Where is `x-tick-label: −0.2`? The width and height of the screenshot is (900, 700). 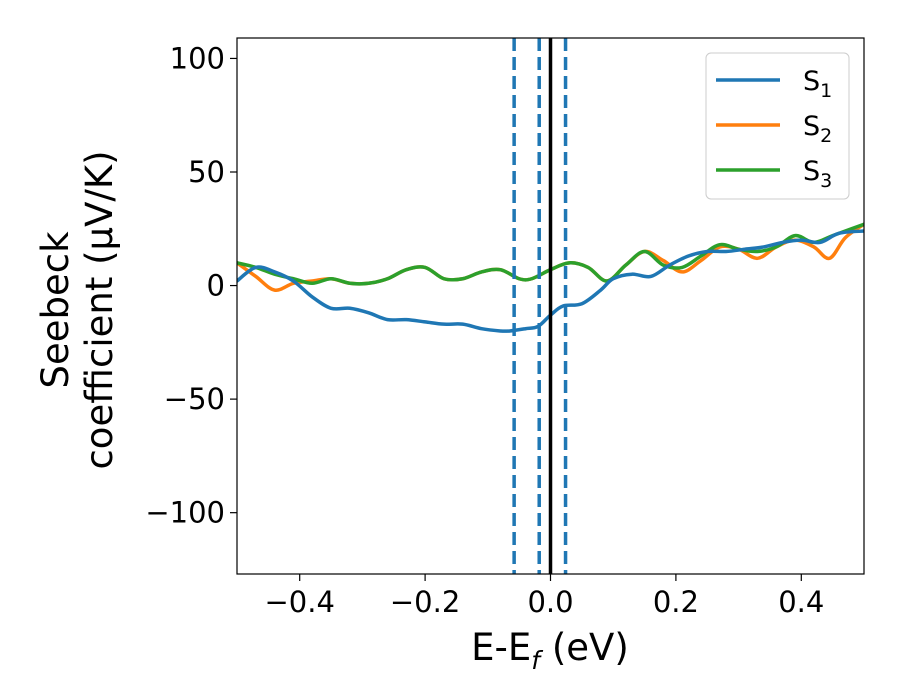 x-tick-label: −0.2 is located at coordinates (425, 602).